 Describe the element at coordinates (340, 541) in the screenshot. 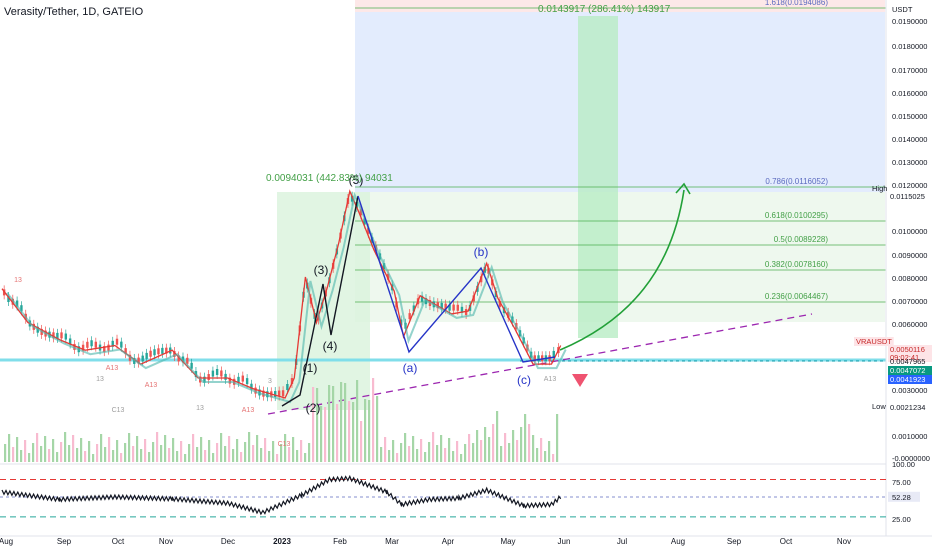

I see `date-tick-label: Feb` at that location.